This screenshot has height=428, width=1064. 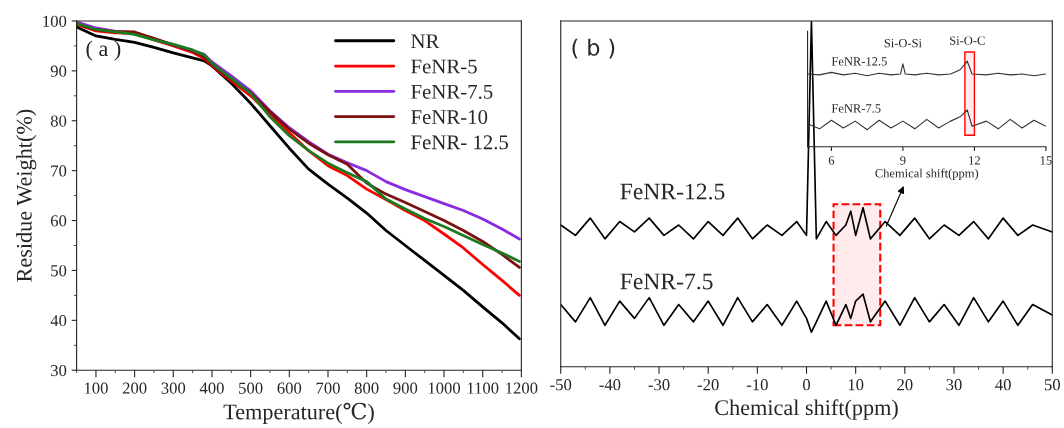 I want to click on annotation: ( b ), so click(x=593, y=48).